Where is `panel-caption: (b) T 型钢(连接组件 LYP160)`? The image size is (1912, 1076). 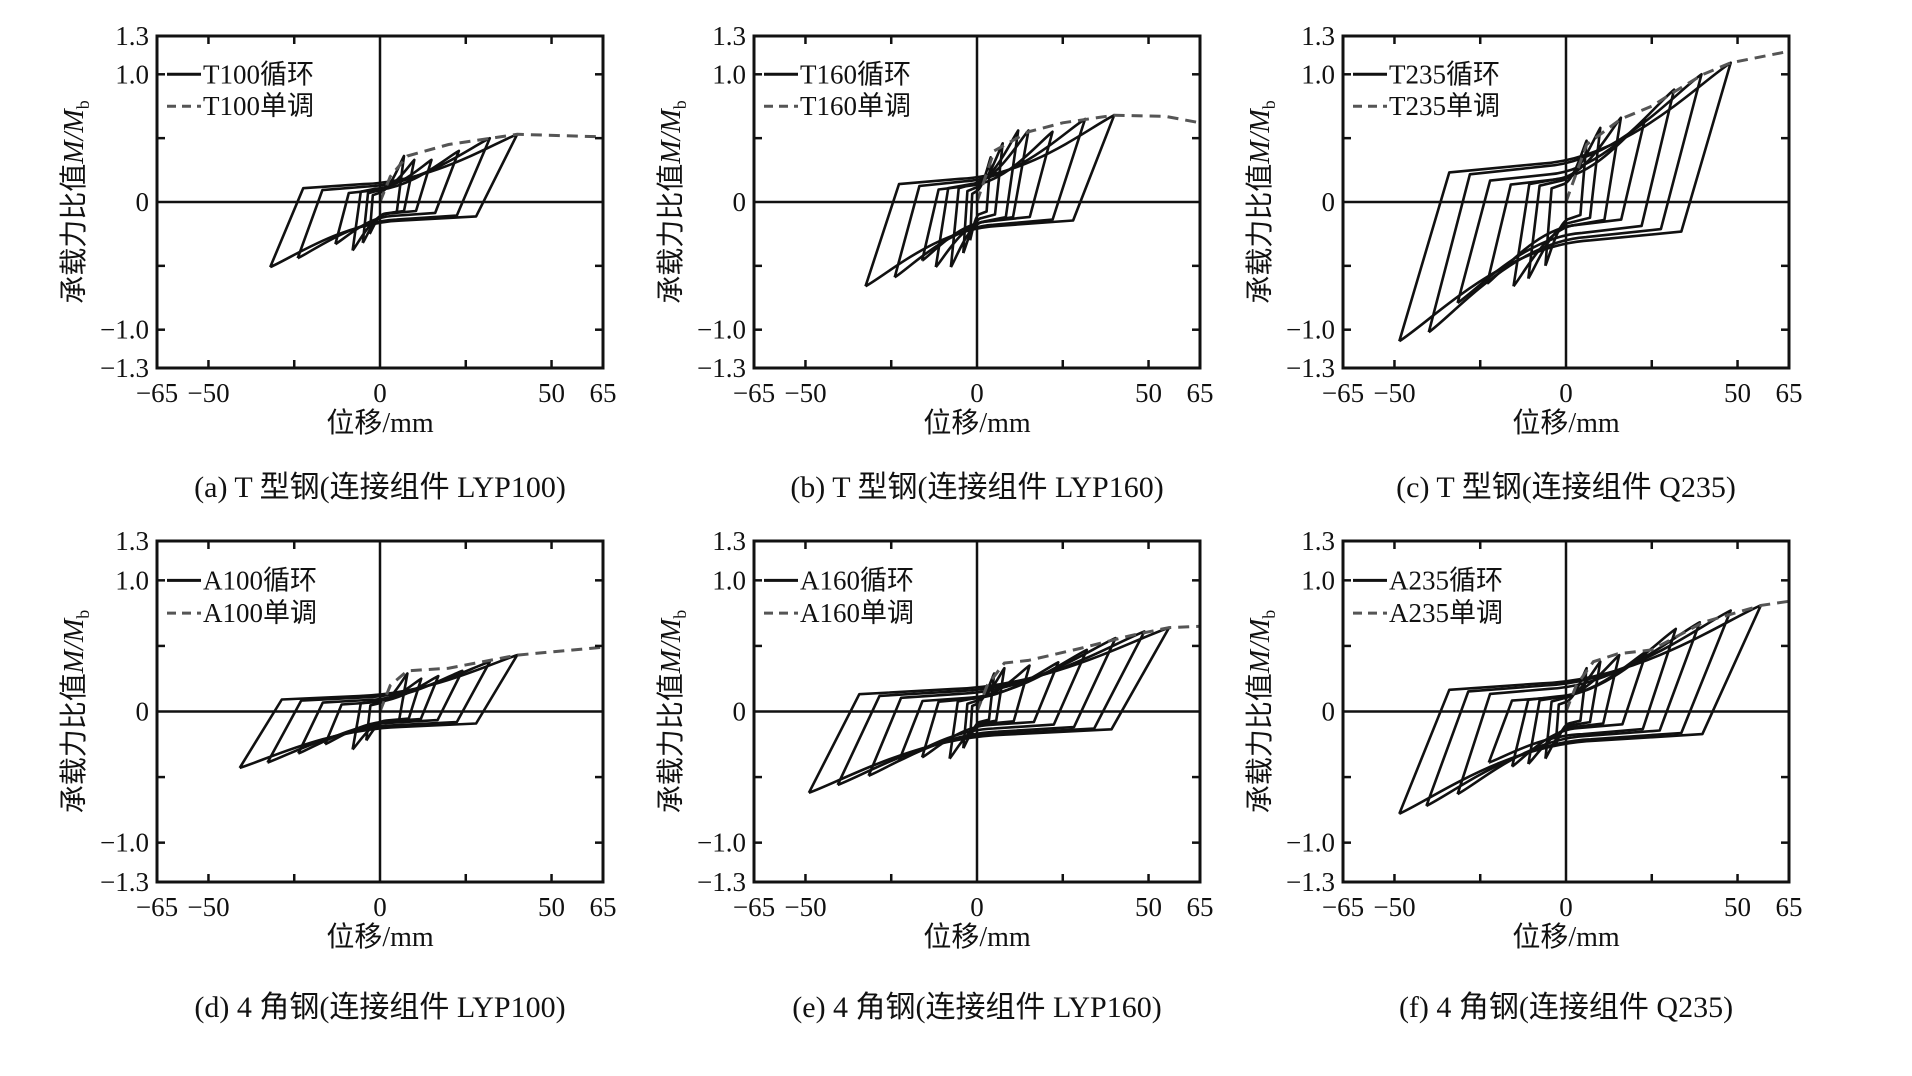 panel-caption: (b) T 型钢(连接组件 LYP160) is located at coordinates (976, 487).